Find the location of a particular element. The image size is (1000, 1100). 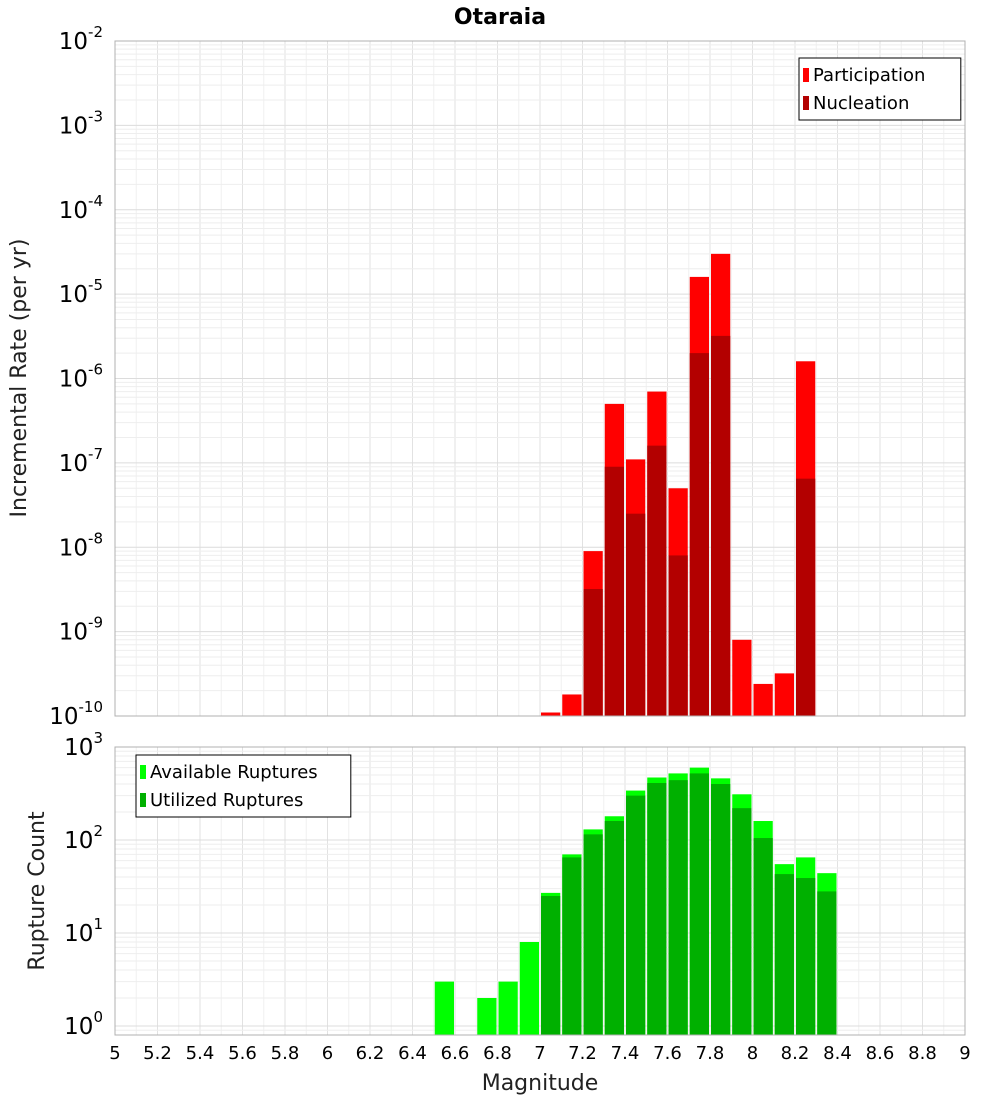

x-tick-label: 7 is located at coordinates (539, 1053).